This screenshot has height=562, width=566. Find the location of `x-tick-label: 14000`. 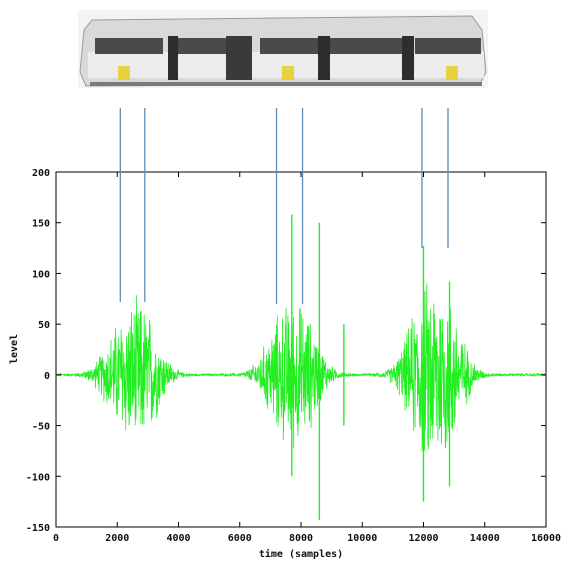

x-tick-label: 14000 is located at coordinates (485, 538).